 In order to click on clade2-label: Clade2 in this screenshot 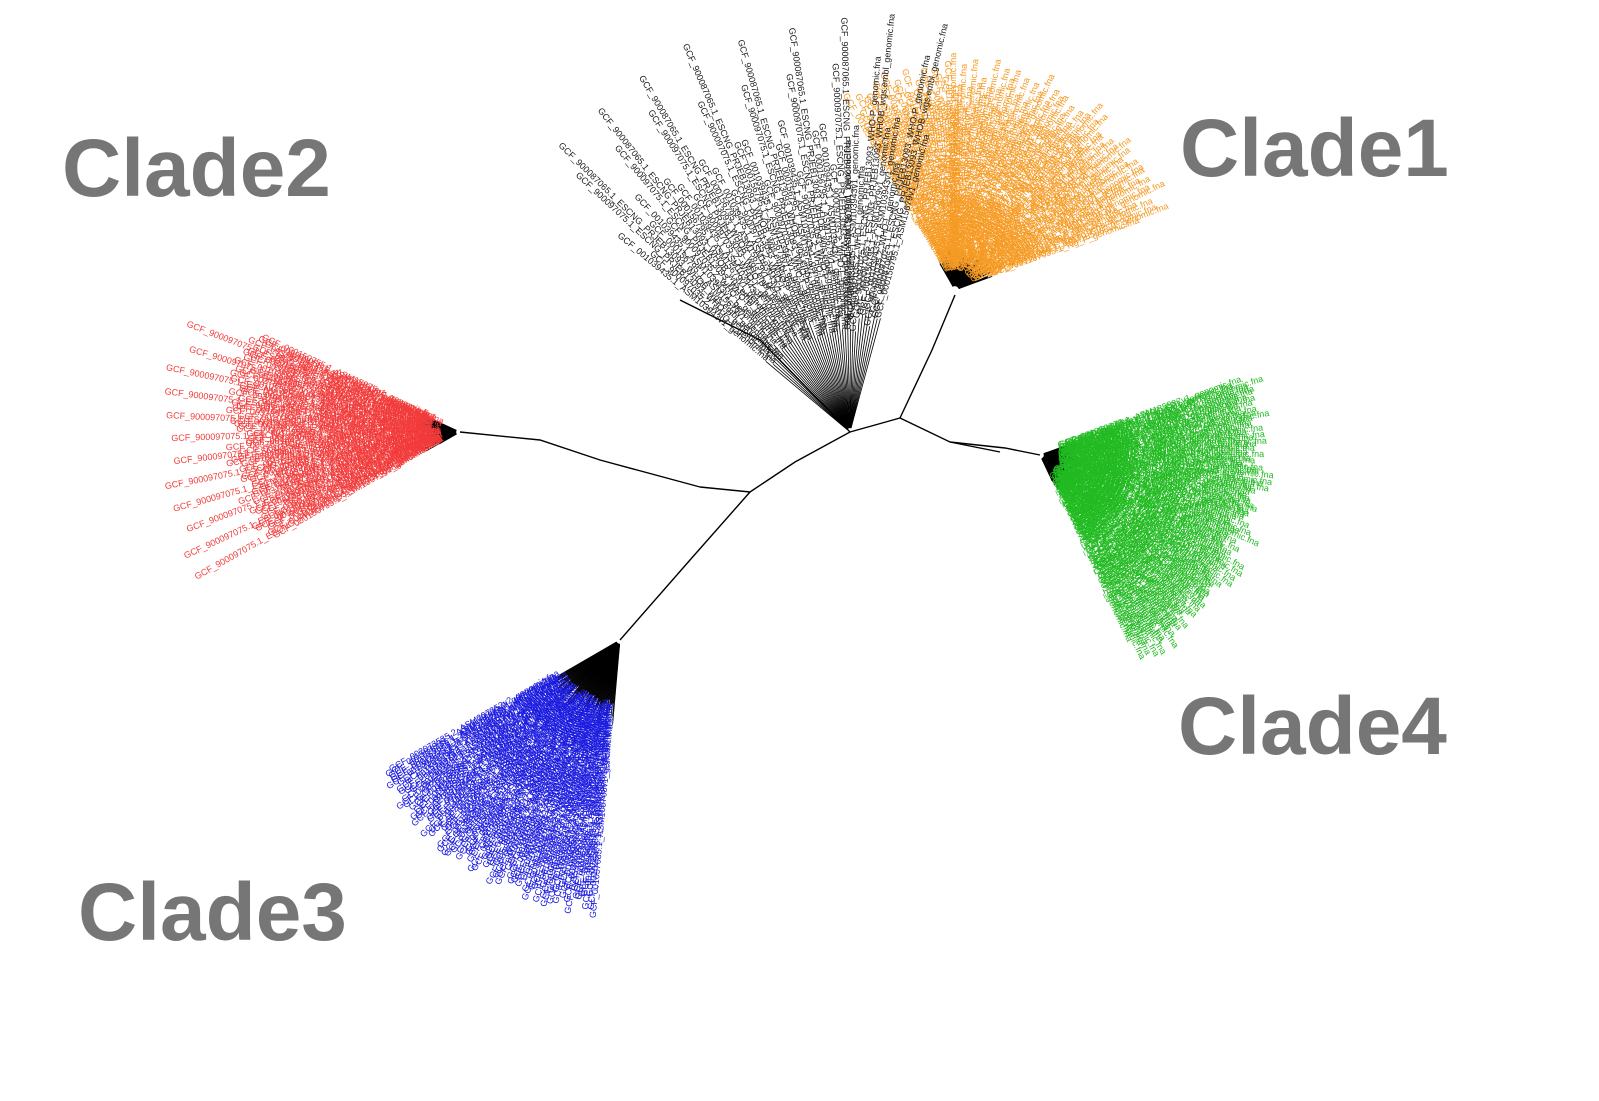, I will do `click(196, 168)`.